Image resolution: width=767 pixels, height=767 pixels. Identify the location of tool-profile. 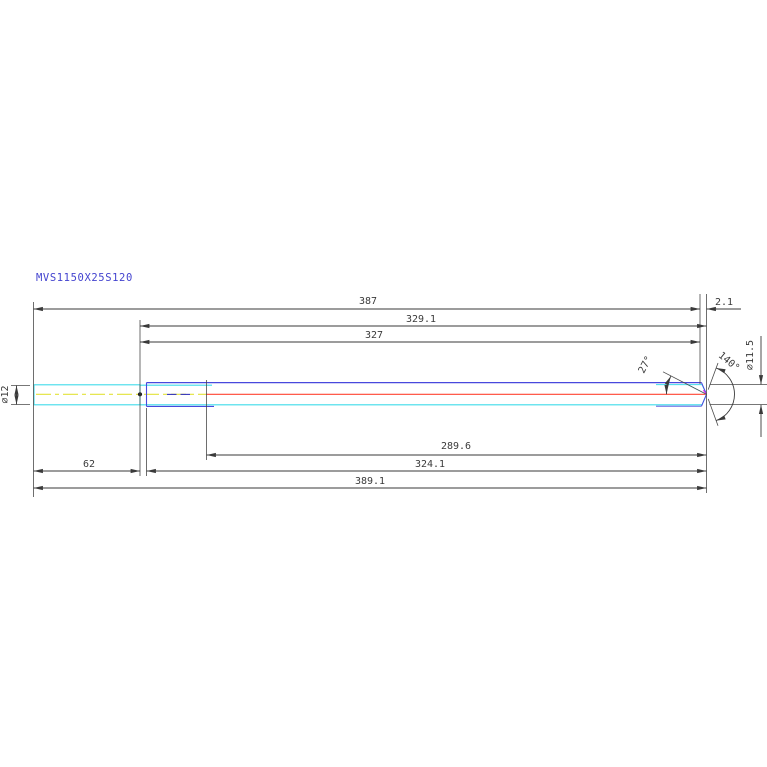
(370, 394).